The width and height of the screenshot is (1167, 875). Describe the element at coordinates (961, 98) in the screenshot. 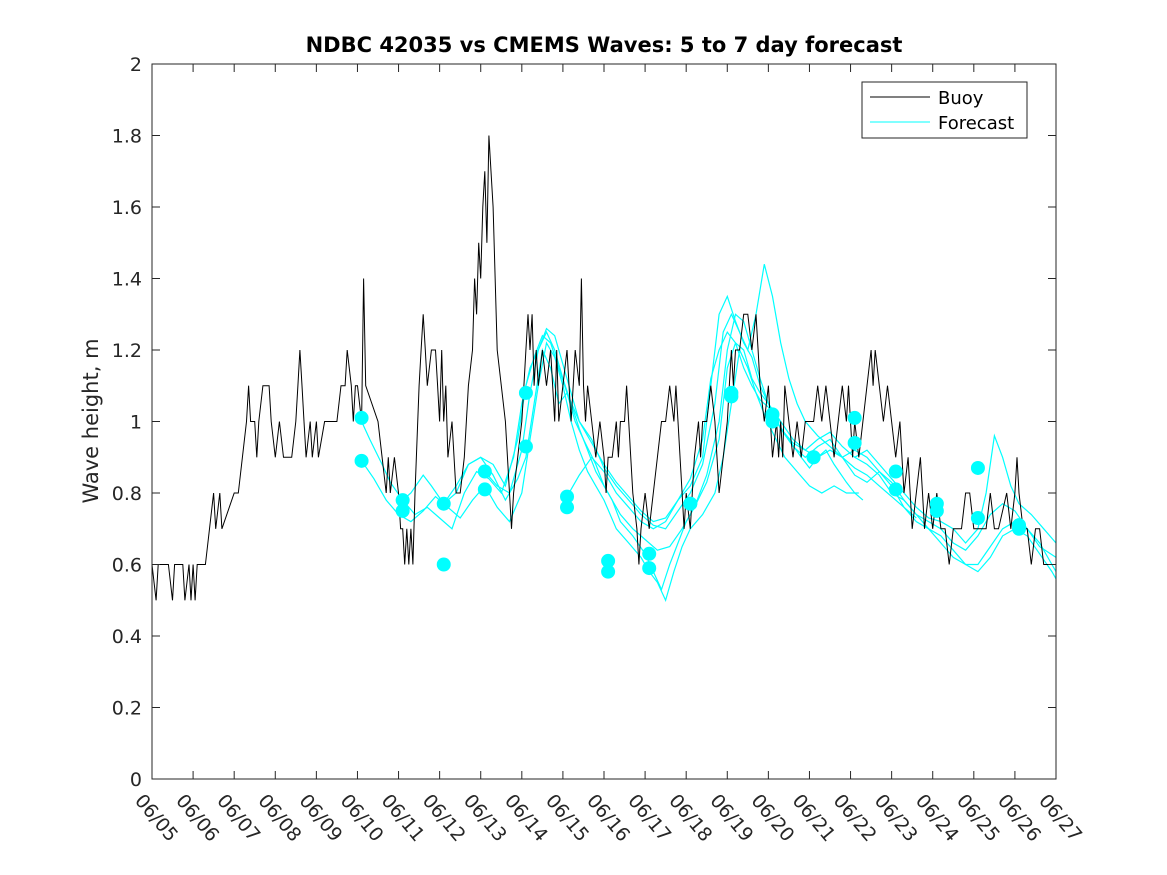

I see `legend-buoy-label: Buoy` at that location.